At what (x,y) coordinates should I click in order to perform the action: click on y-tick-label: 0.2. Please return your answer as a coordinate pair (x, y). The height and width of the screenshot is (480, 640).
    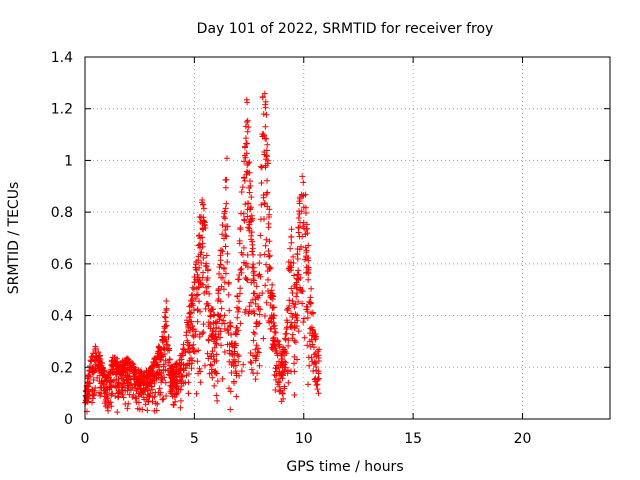
    Looking at the image, I should click on (62, 368).